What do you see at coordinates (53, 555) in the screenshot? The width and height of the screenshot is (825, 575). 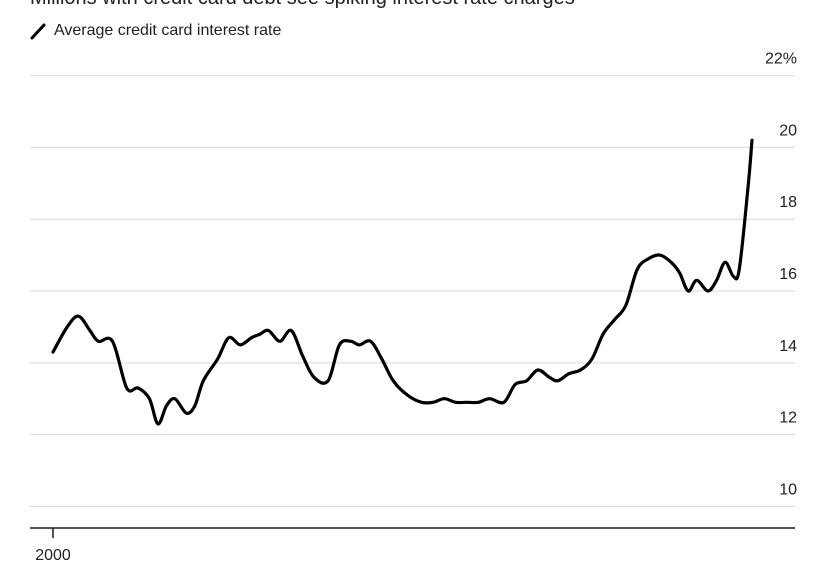 I see `x-tick-label-2000: 2000` at bounding box center [53, 555].